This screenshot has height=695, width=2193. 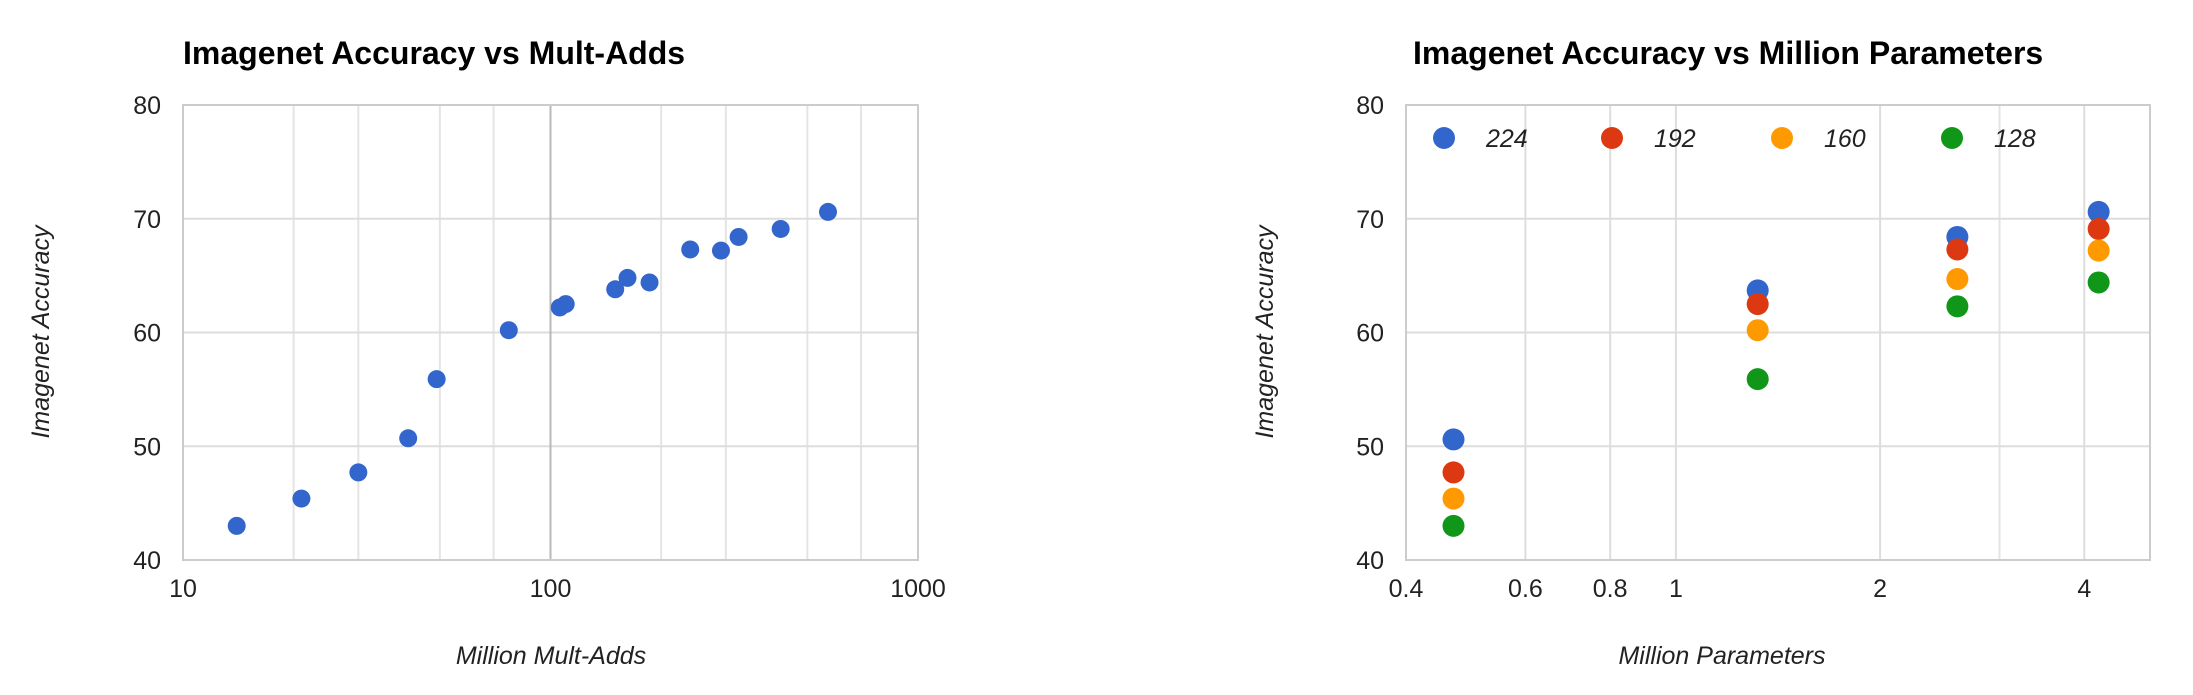 What do you see at coordinates (434, 53) in the screenshot?
I see `chart-title: Imagenet Accuracy vs Mult-Adds` at bounding box center [434, 53].